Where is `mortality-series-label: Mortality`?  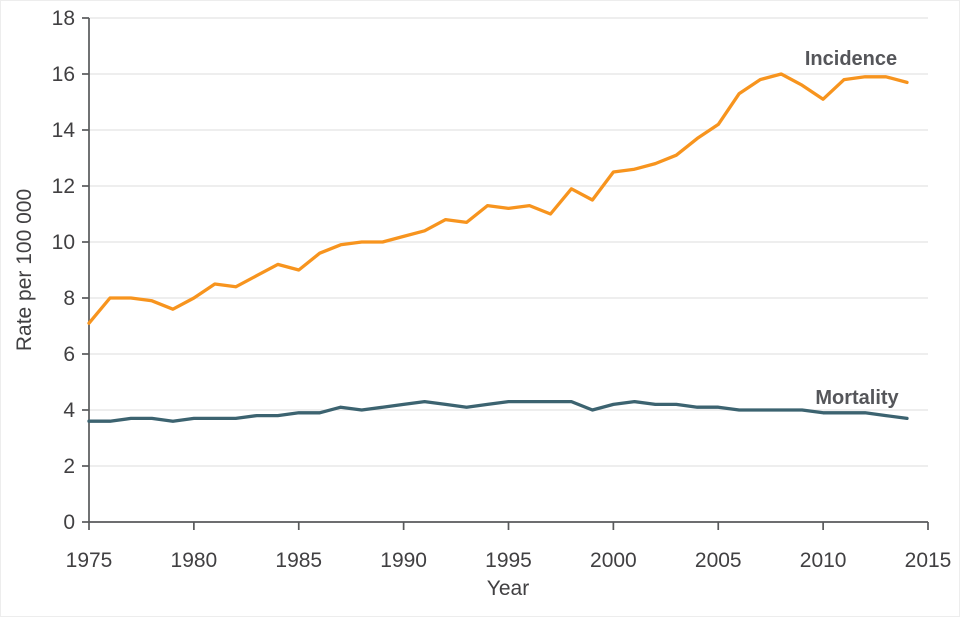
mortality-series-label: Mortality is located at coordinates (857, 398).